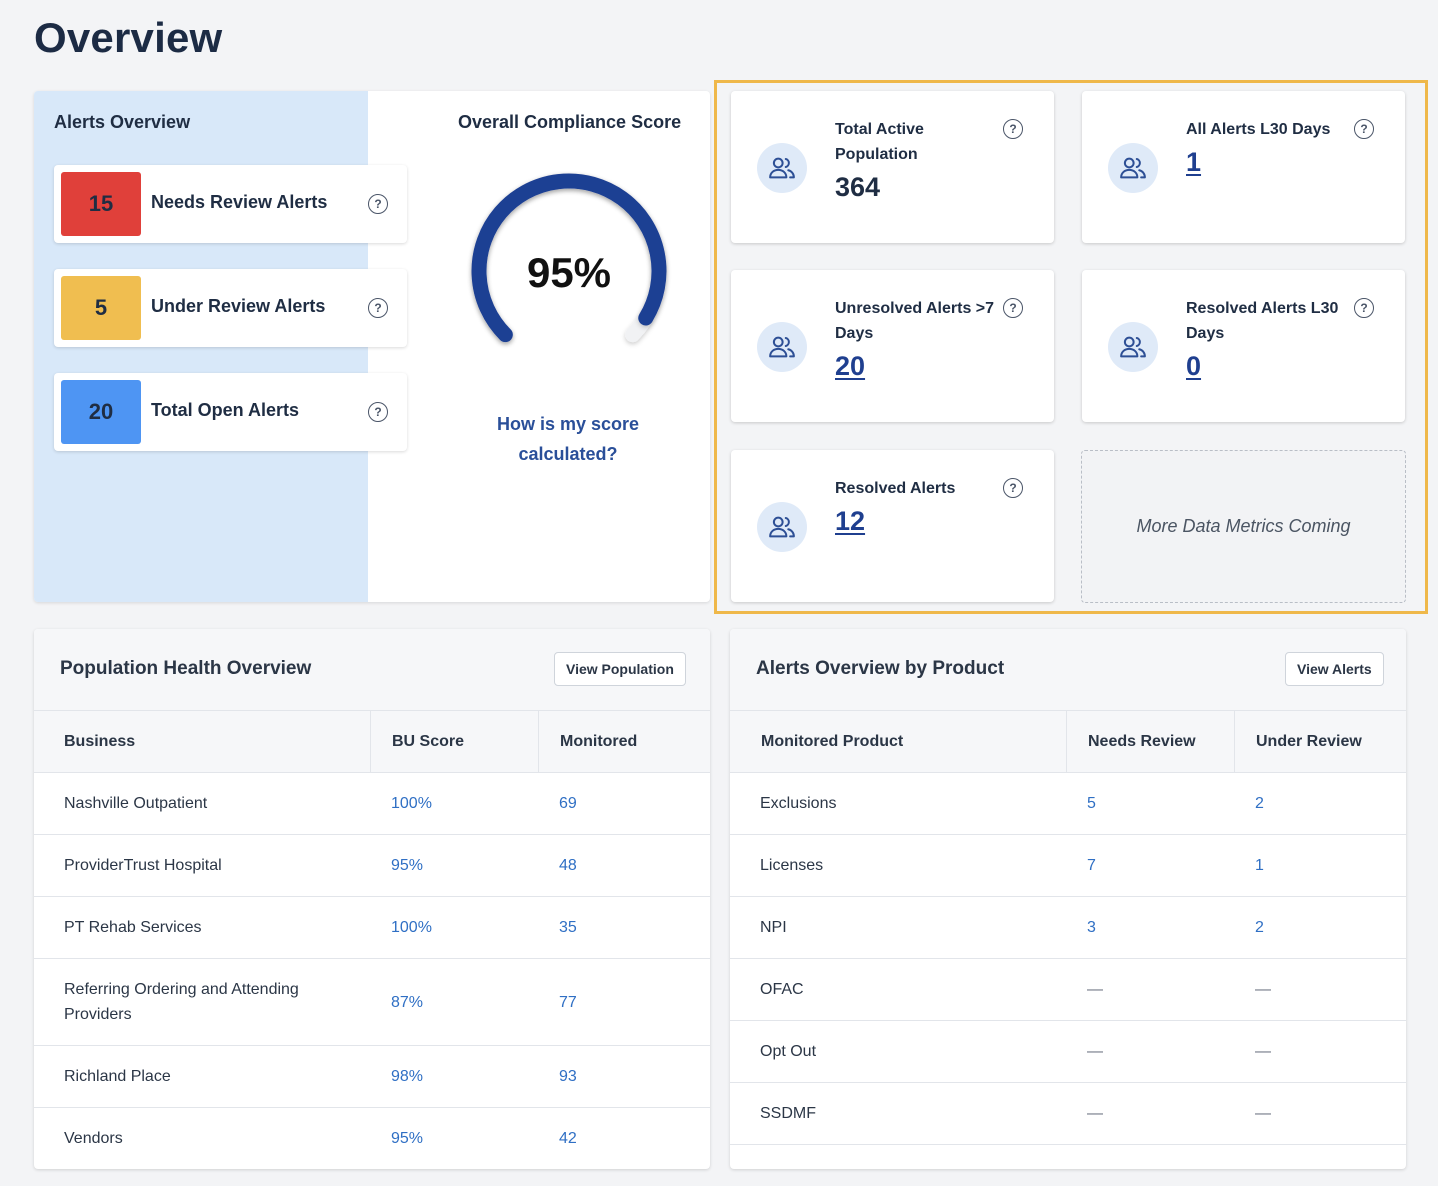  What do you see at coordinates (1334, 669) in the screenshot?
I see `view-alerts-button: View Alerts` at bounding box center [1334, 669].